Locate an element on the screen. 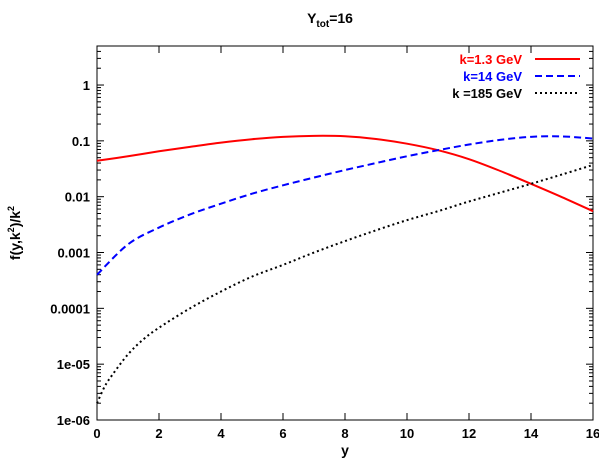  ylabel-sup2: 2 is located at coordinates (11, 208).